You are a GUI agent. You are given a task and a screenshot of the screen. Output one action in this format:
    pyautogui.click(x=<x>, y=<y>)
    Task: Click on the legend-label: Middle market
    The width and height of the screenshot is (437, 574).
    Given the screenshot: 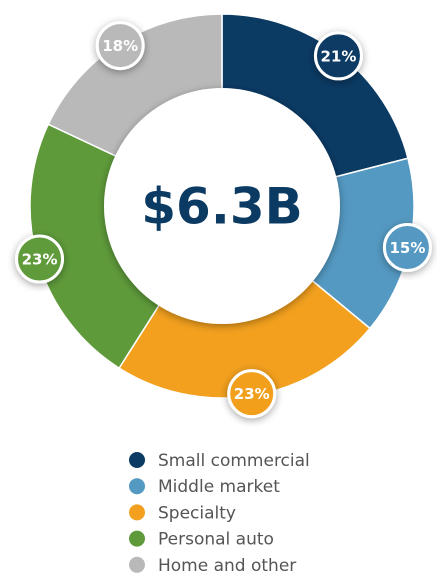 What is the action you would take?
    pyautogui.click(x=219, y=487)
    